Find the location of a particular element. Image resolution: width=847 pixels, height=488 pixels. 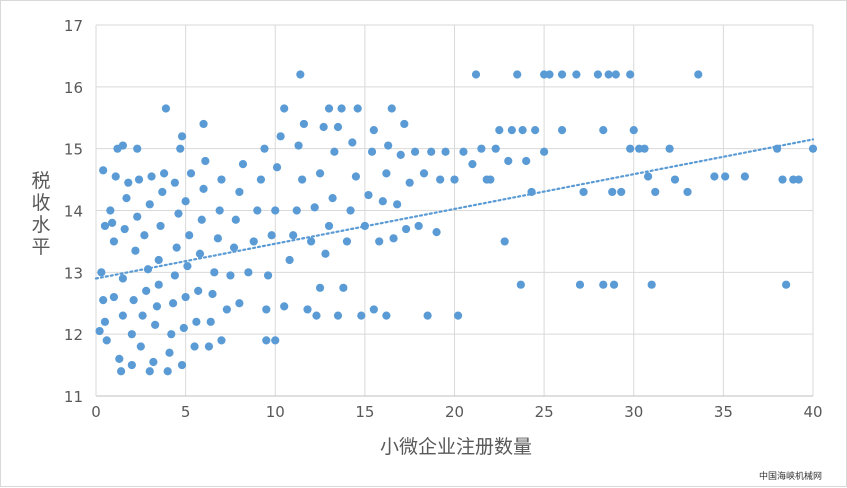

x-tick-label: 15 is located at coordinates (364, 412).